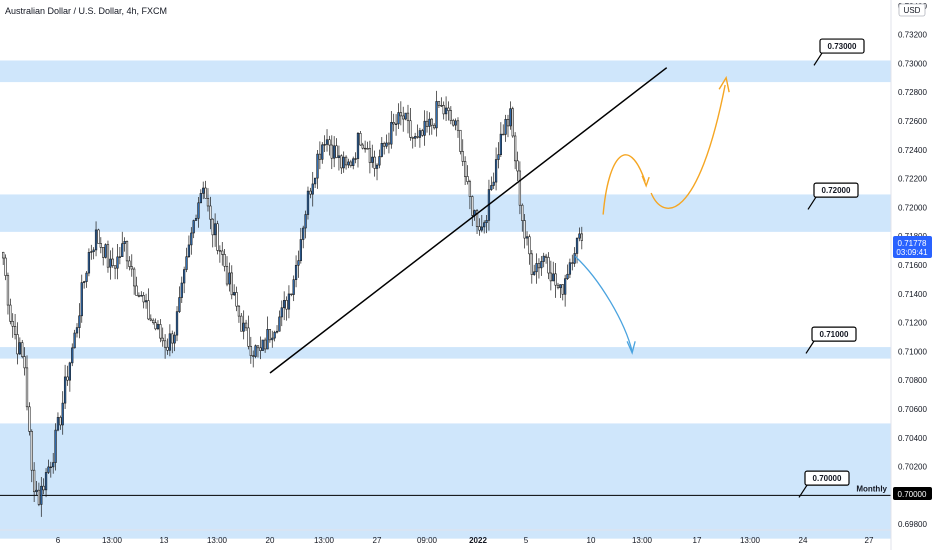 The height and width of the screenshot is (550, 932). Describe the element at coordinates (642, 540) in the screenshot. I see `time-tick-label: 13:00` at that location.